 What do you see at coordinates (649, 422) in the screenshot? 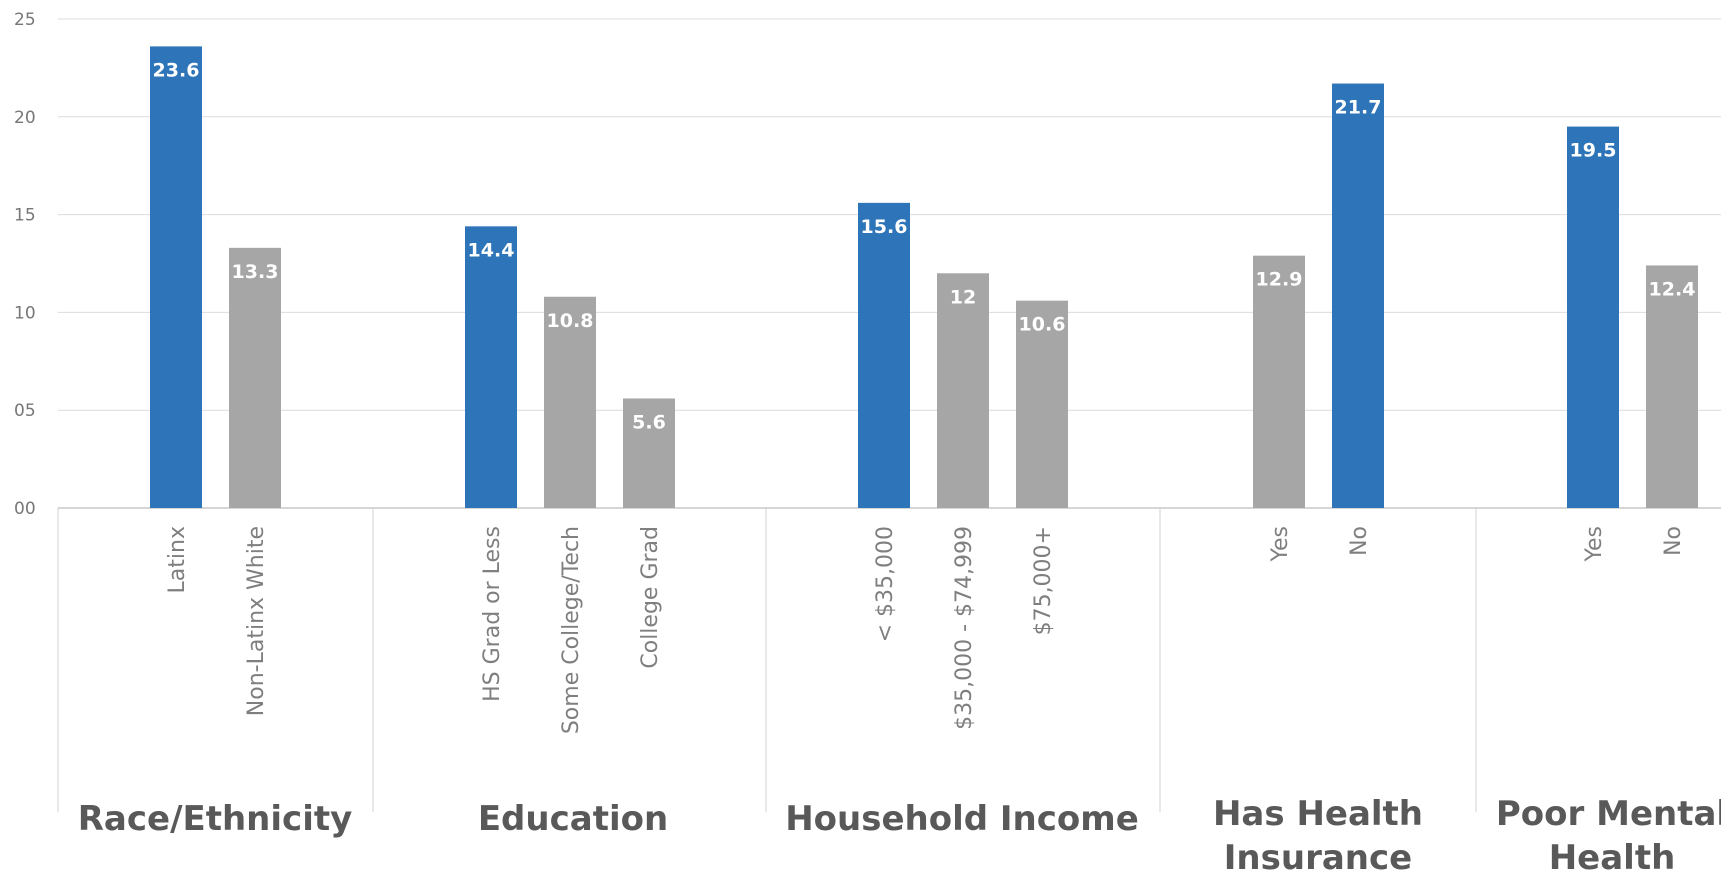
I see `data-label: 5.6` at bounding box center [649, 422].